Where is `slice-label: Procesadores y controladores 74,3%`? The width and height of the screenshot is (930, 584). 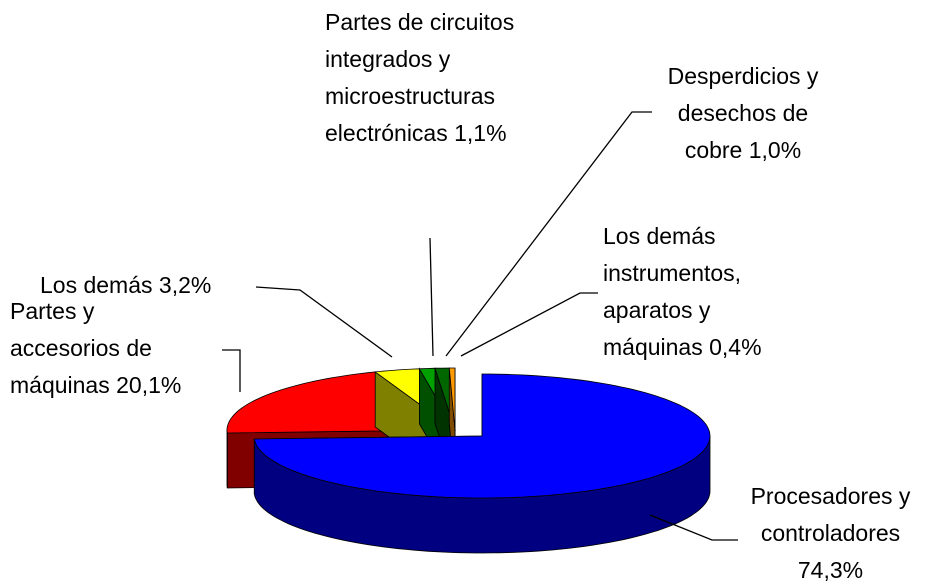 slice-label: Procesadores y controladores 74,3% is located at coordinates (830, 531).